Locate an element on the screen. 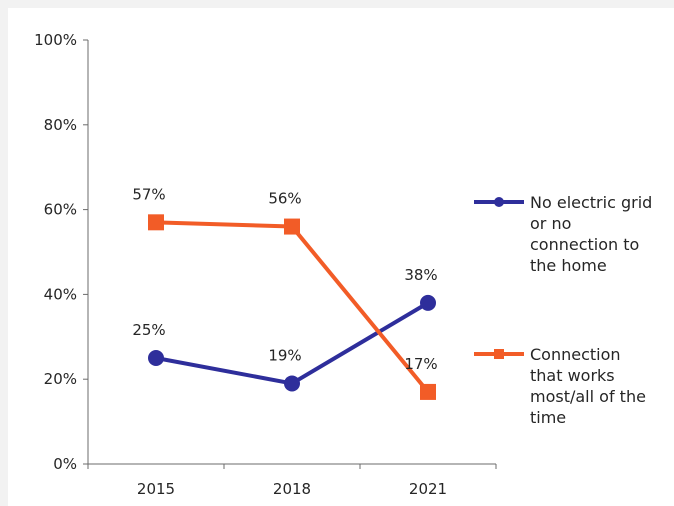  data-label: 57% is located at coordinates (148, 194).